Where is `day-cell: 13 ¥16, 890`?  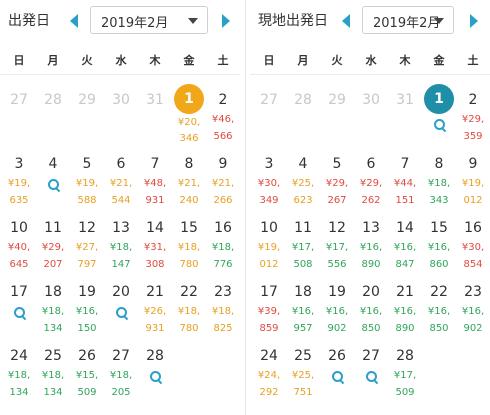 day-cell: 13 ¥16, 890 is located at coordinates (371, 246).